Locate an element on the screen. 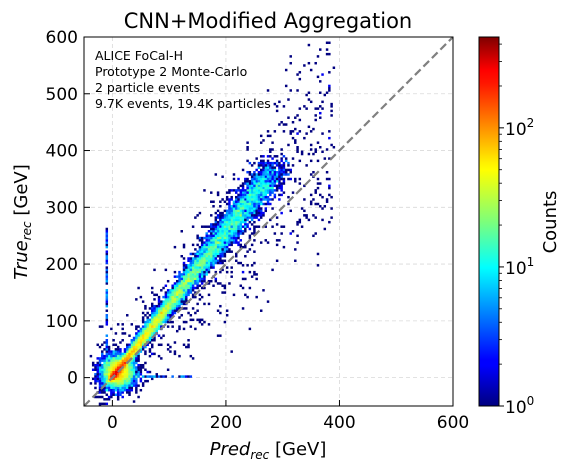 This screenshot has height=470, width=574. annotation-line-3: 2 particle events is located at coordinates (147, 87).